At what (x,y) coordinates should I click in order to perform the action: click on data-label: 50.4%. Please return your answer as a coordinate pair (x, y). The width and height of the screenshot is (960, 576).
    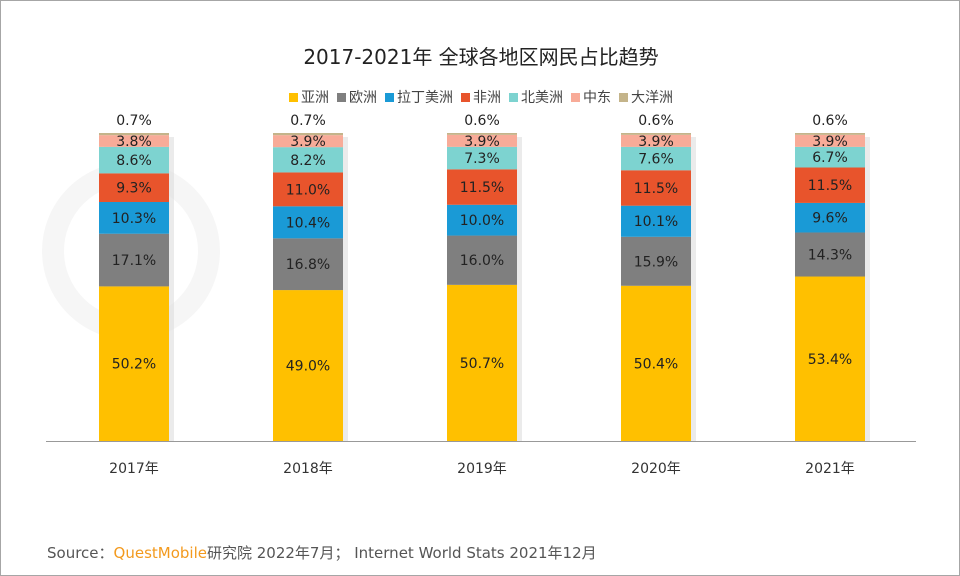
    Looking at the image, I should click on (656, 364).